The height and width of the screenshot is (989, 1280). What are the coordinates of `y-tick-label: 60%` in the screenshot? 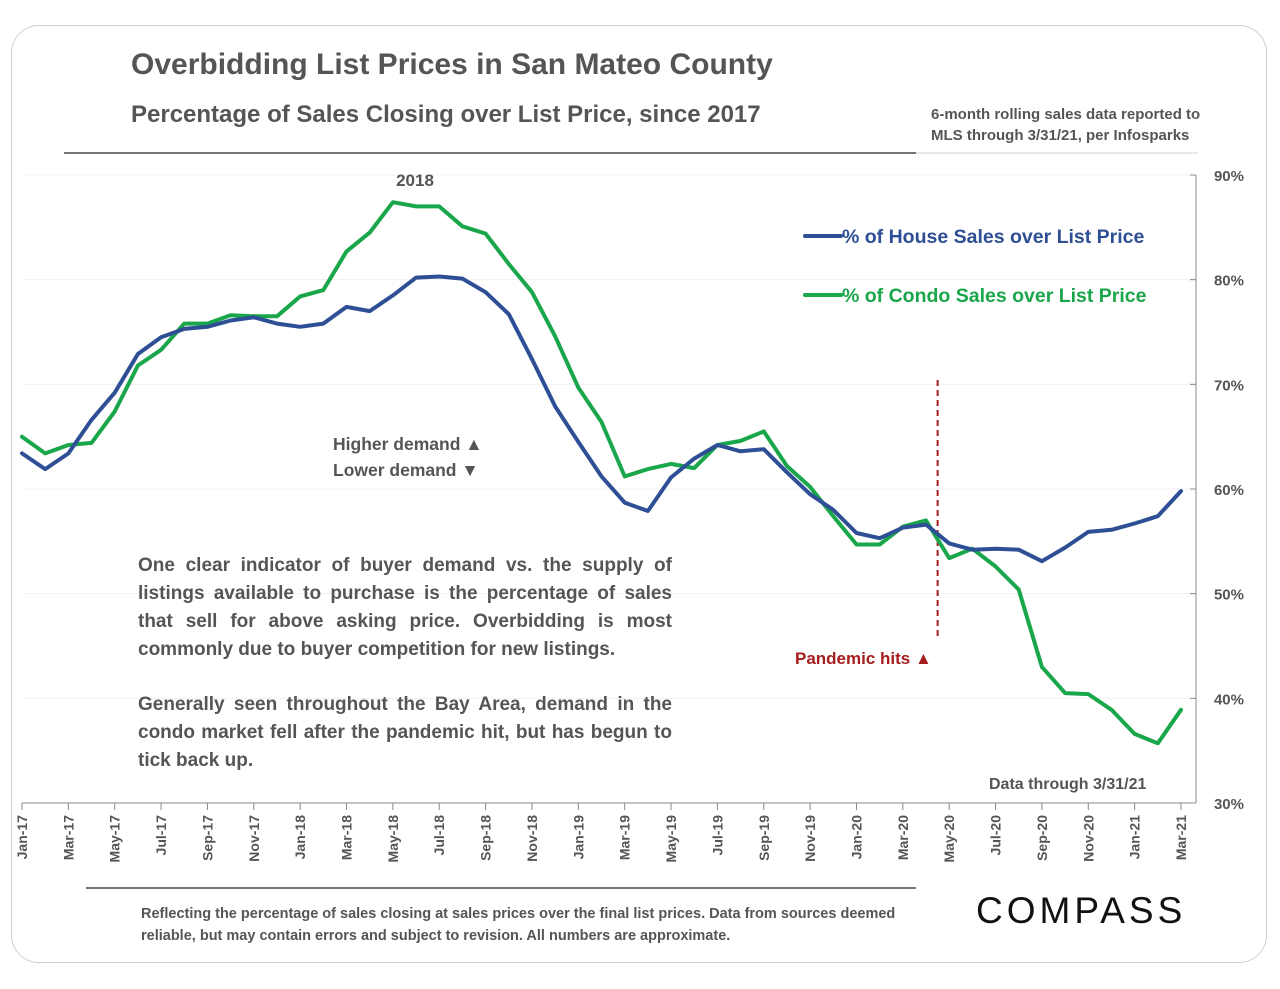 It's located at (1229, 490).